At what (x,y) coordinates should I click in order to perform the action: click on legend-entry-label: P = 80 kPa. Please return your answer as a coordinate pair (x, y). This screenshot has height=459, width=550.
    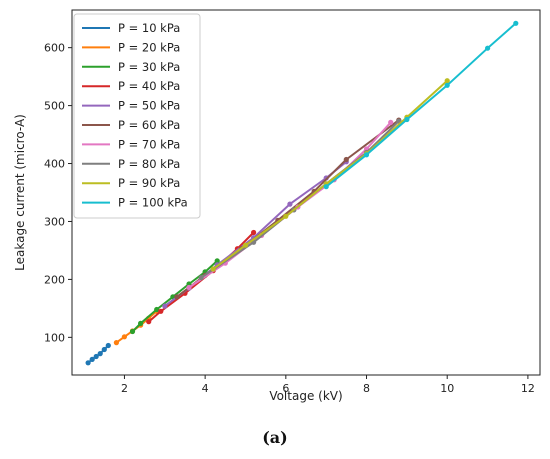
    Looking at the image, I should click on (149, 164).